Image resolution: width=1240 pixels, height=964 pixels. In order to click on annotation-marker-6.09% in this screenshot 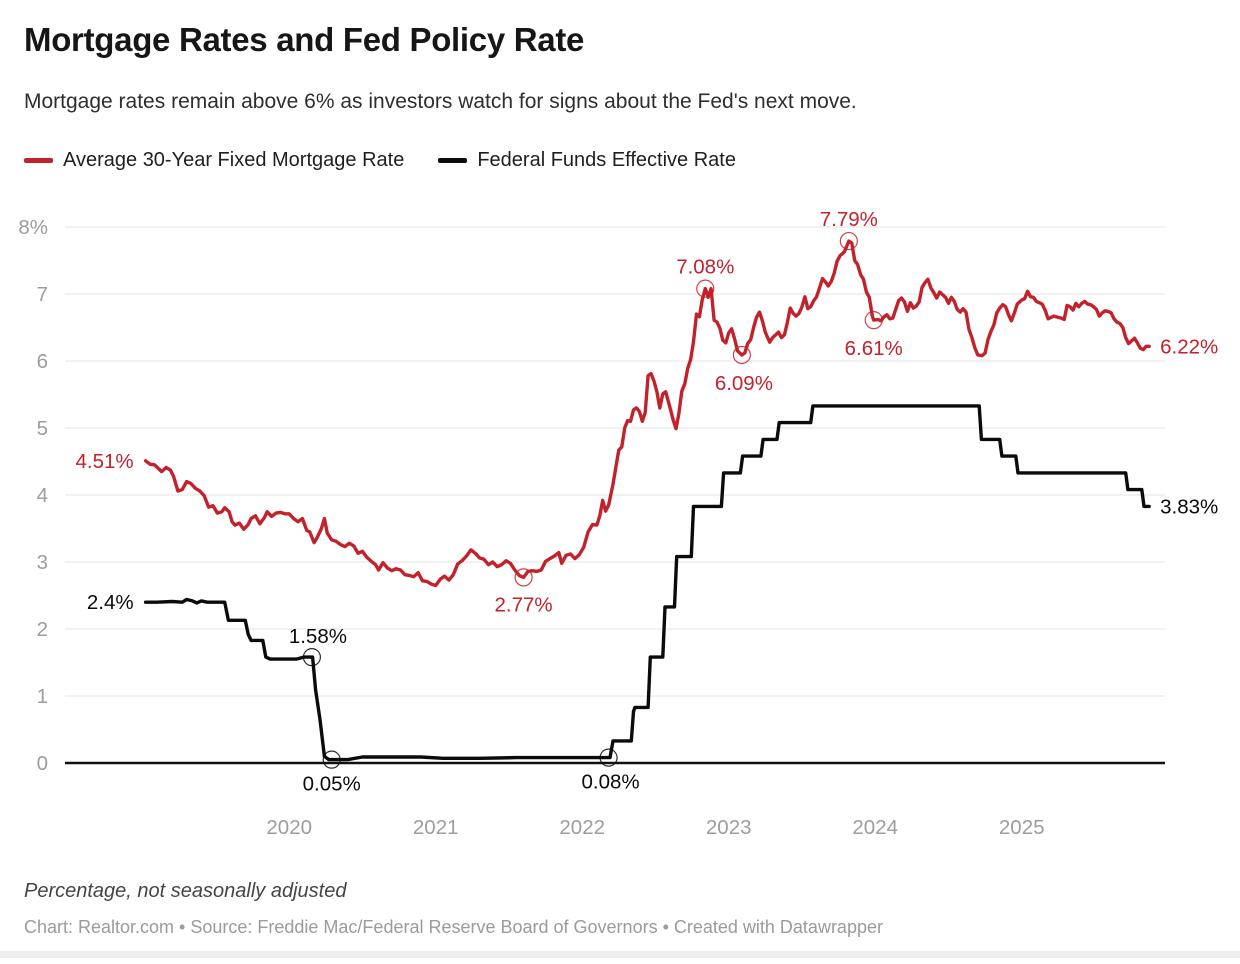, I will do `click(741, 355)`.